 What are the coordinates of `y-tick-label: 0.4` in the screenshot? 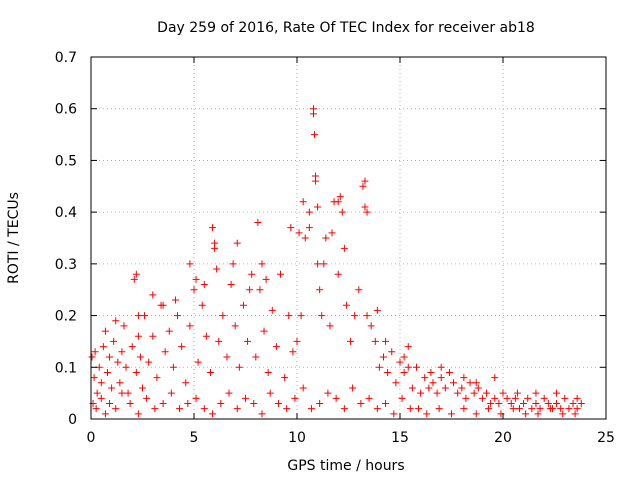 It's located at (66, 213).